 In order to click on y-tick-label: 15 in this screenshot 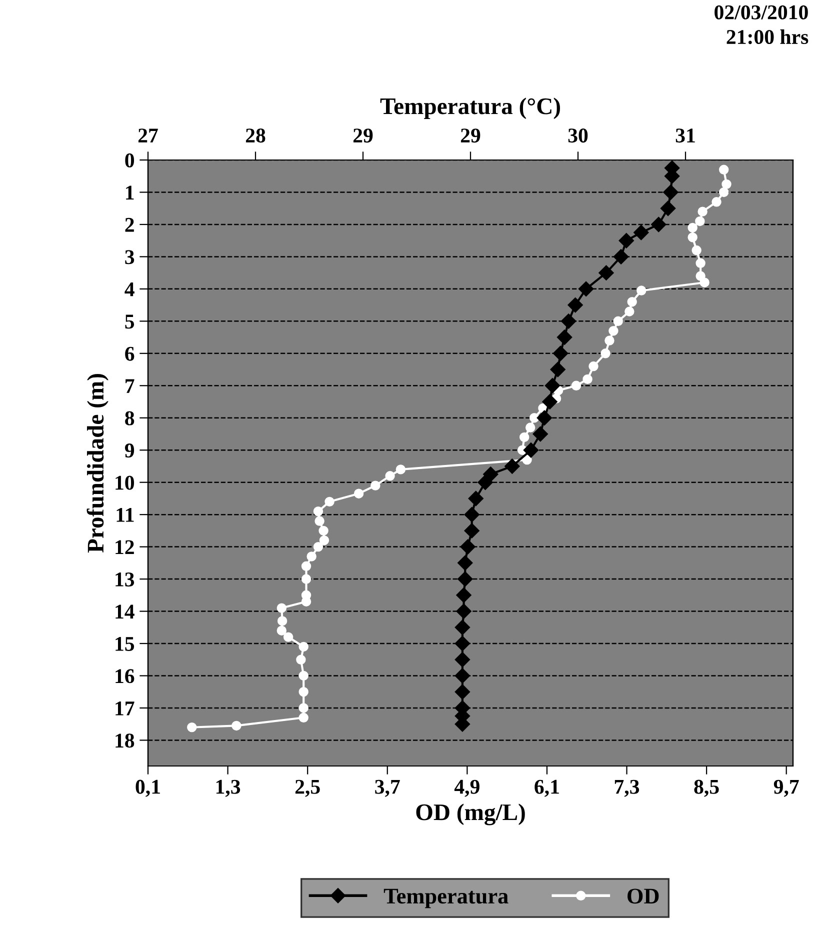, I will do `click(125, 643)`.